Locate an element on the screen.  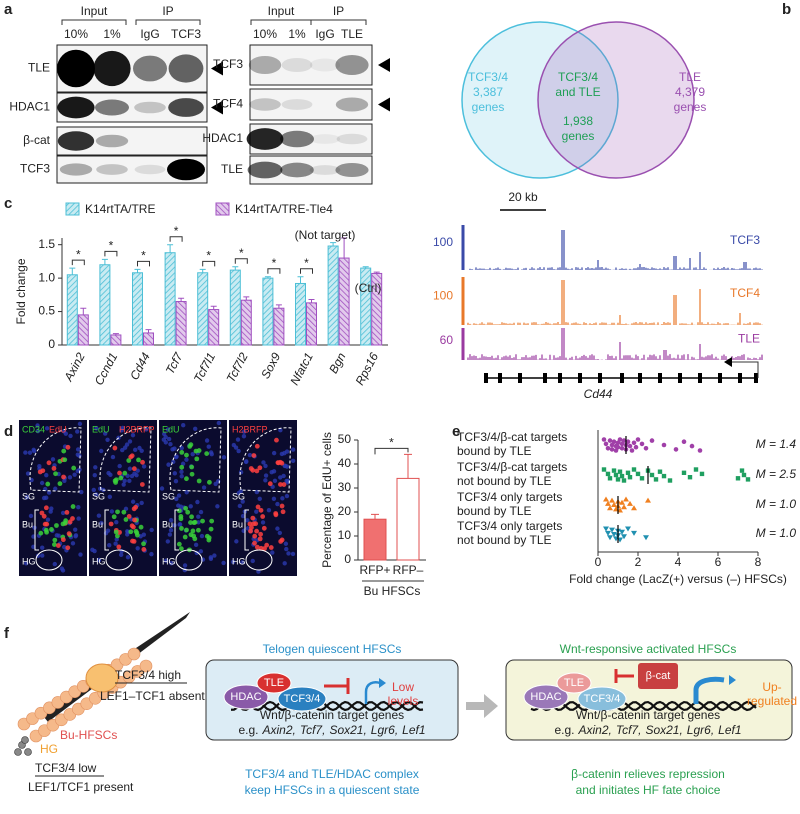
y-tick-label: 20 is located at coordinates (345, 511).